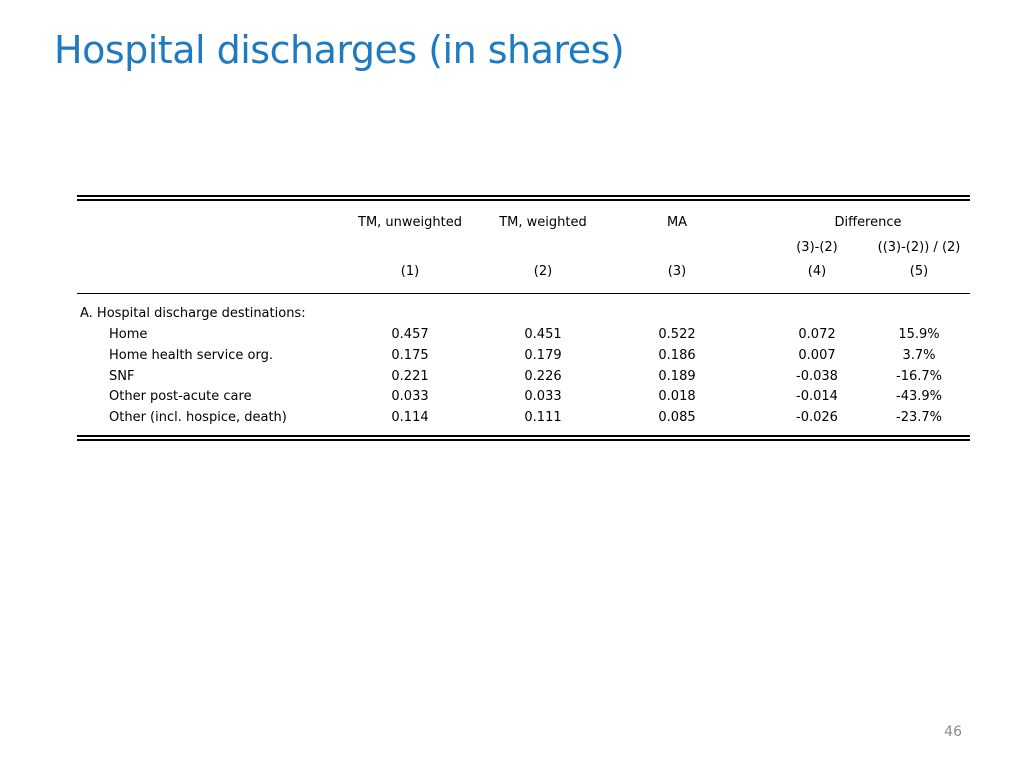 This screenshot has height=768, width=1024. Describe the element at coordinates (817, 247) in the screenshot. I see `column-subheader-diff-abs: (3)-(2)` at that location.